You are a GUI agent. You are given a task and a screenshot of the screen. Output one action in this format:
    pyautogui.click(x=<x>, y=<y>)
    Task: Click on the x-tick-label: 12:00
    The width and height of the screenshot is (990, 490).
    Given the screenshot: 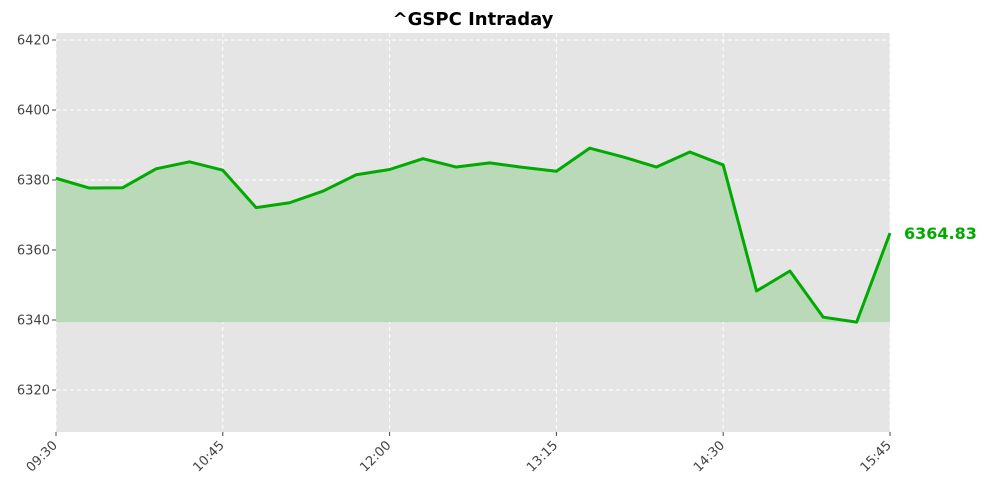 What is the action you would take?
    pyautogui.click(x=375, y=456)
    